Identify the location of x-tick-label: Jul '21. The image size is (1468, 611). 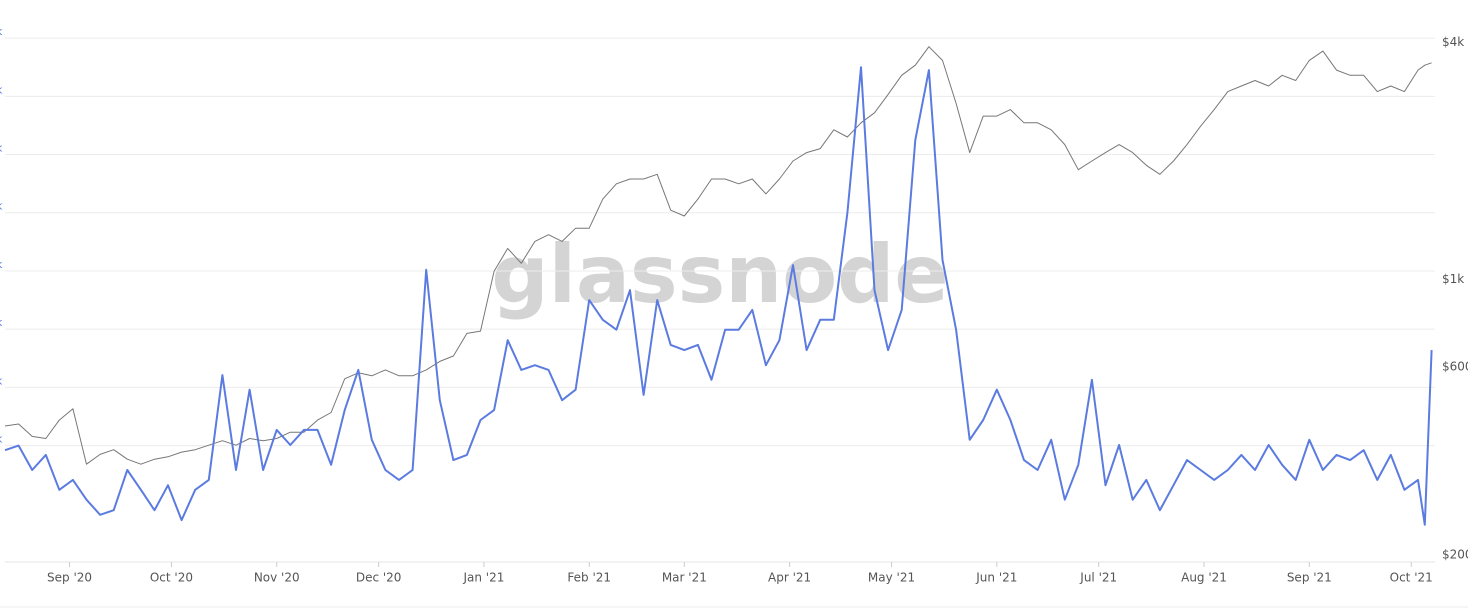
(1098, 578).